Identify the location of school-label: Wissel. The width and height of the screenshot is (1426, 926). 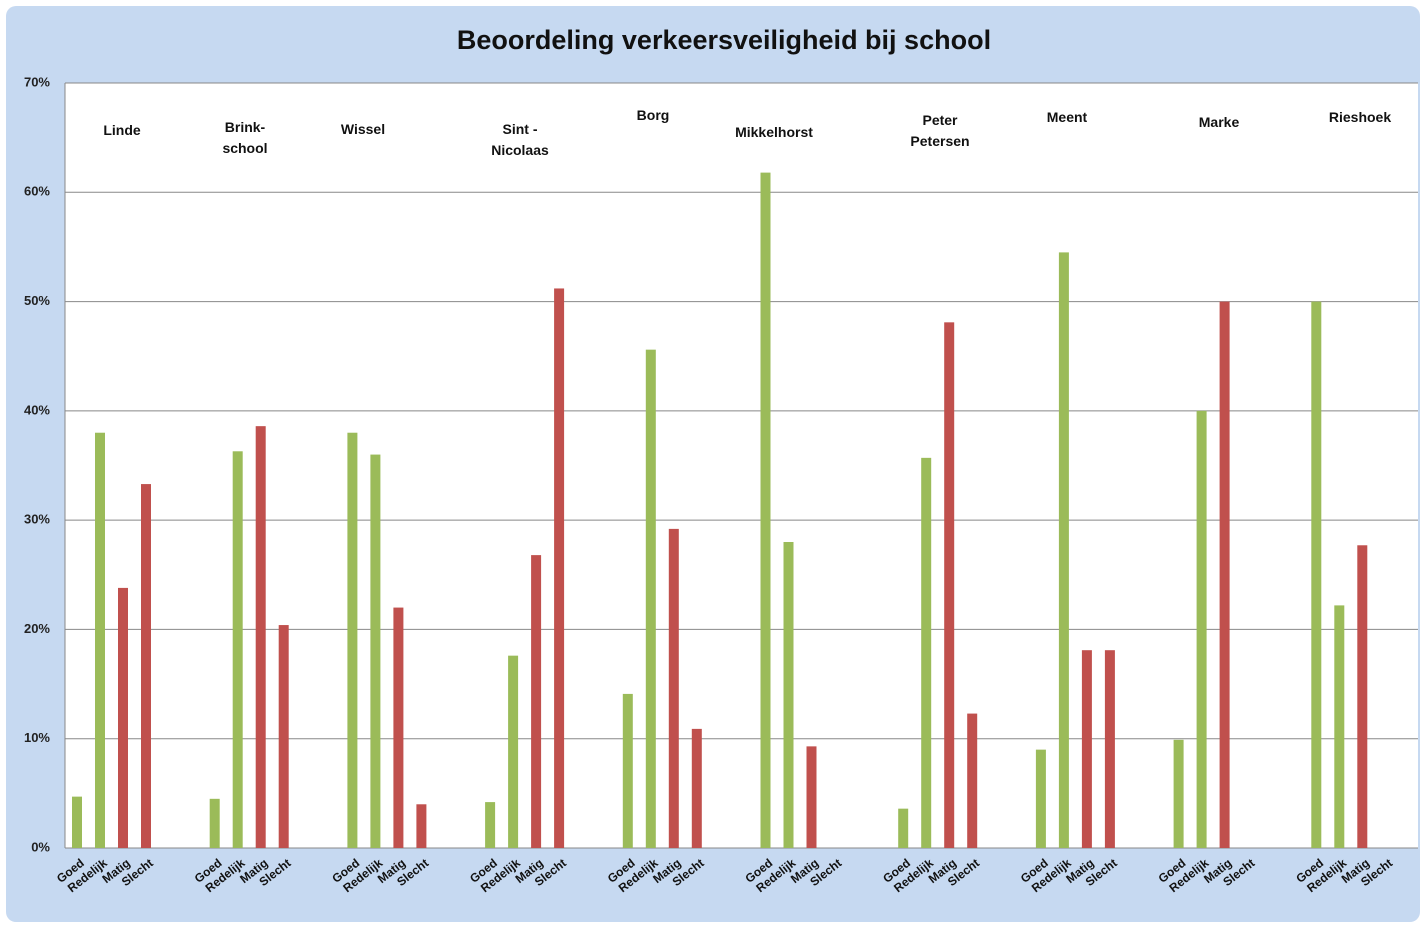
(363, 129).